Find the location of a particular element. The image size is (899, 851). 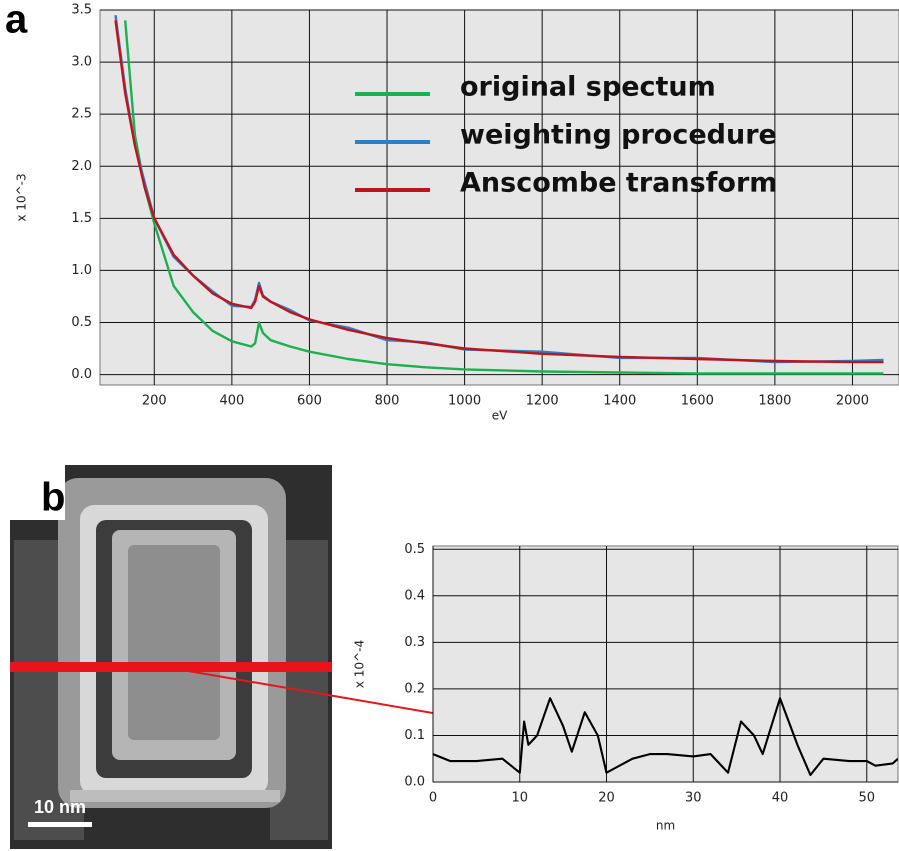

plot-area is located at coordinates (665, 664).